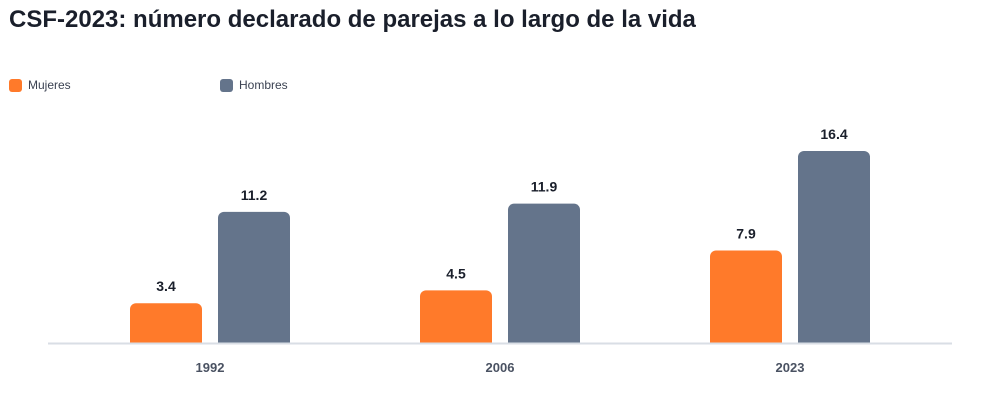 The height and width of the screenshot is (400, 1000). Describe the element at coordinates (226, 85) in the screenshot. I see `legend-swatch-hombres` at that location.